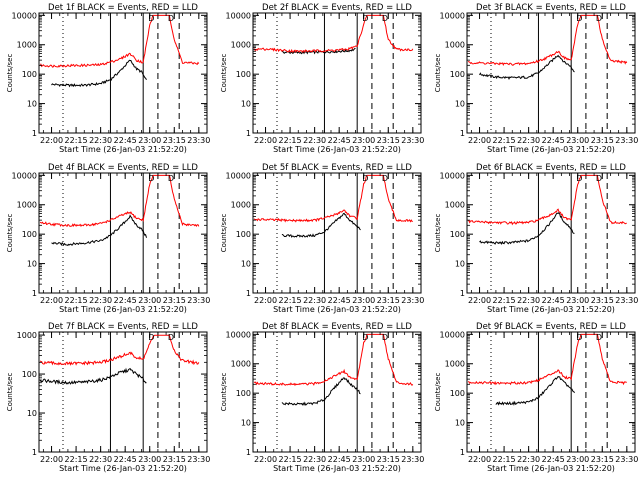 The image size is (640, 480). Describe the element at coordinates (479, 140) in the screenshot. I see `x-tick-label: 22:00` at that location.